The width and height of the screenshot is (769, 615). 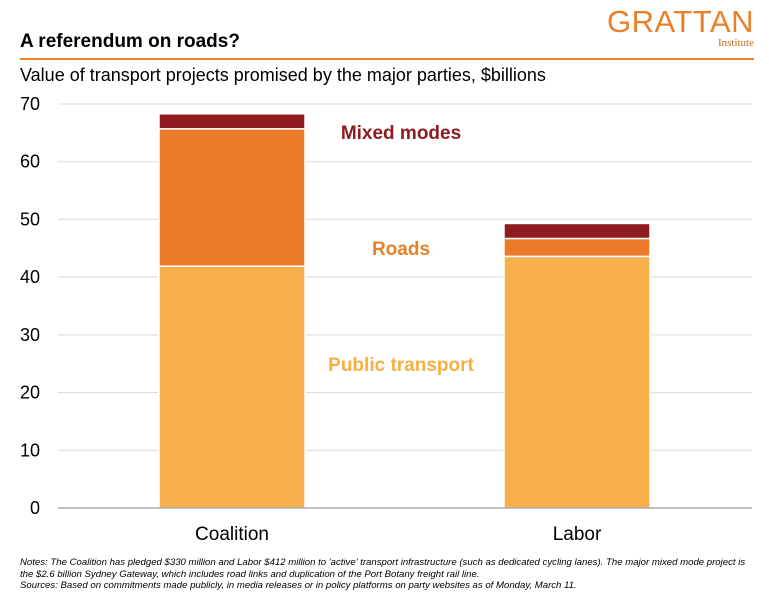 I want to click on logo-wordmark: GRATTAN, so click(x=680, y=21).